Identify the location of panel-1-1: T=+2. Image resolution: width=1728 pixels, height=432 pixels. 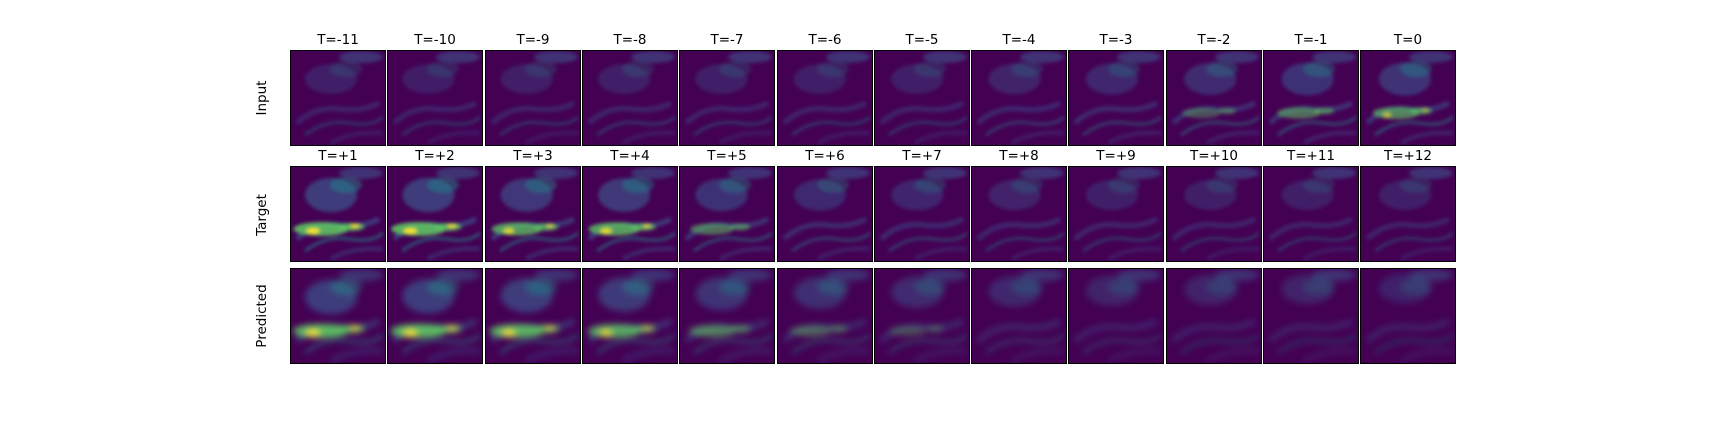
(435, 206).